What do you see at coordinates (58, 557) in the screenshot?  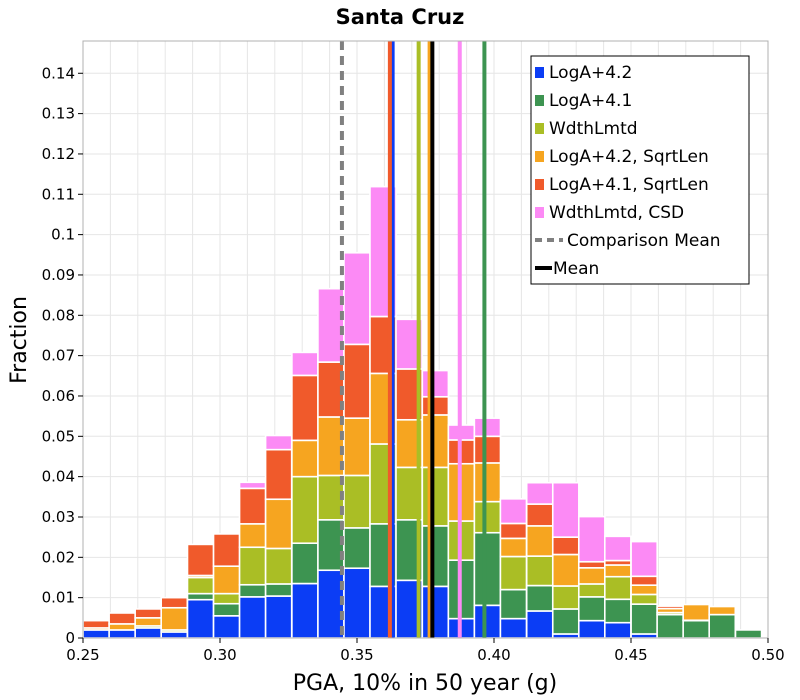 I see `y-tick-label: 0.02` at bounding box center [58, 557].